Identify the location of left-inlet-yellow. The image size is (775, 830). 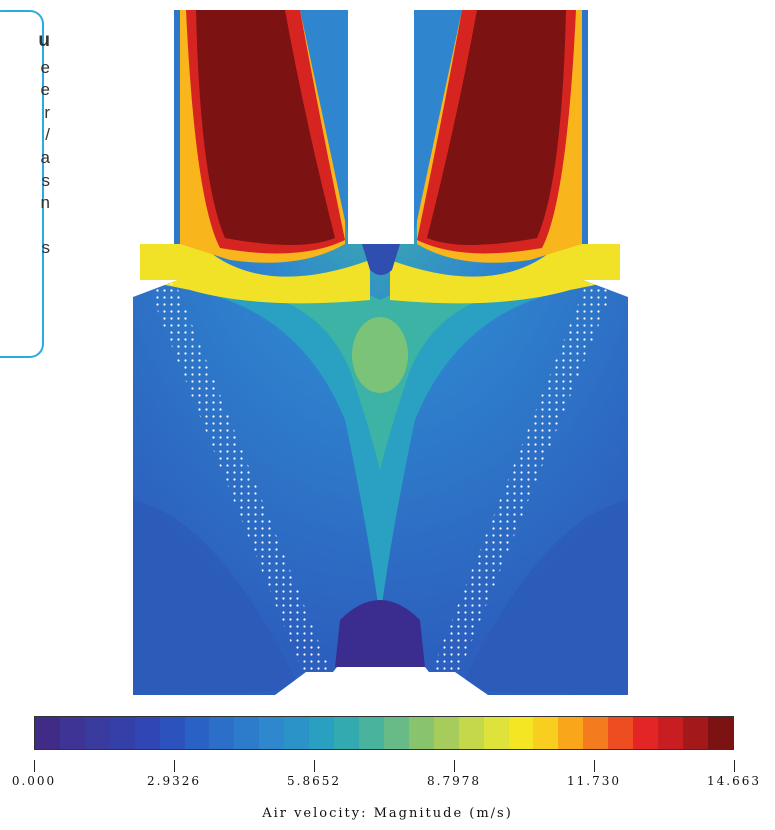
(255, 274).